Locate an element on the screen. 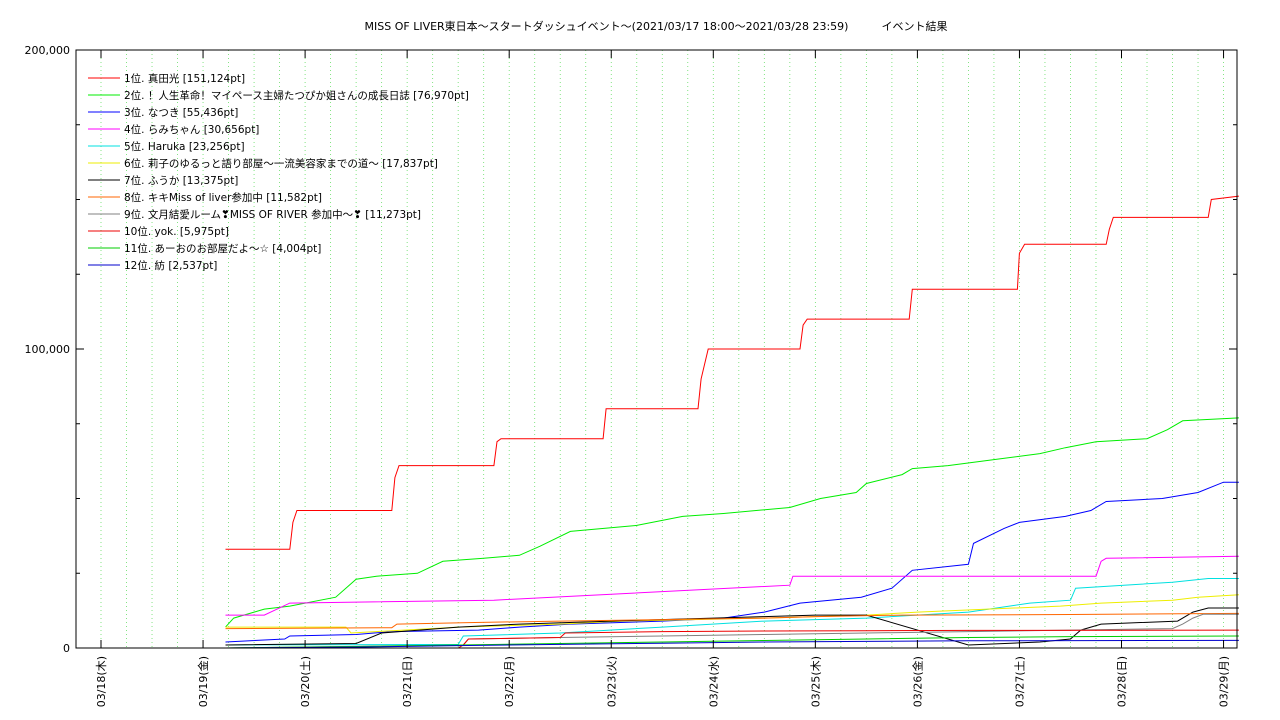 The height and width of the screenshot is (720, 1280). x-tick-label: 03/25(木) is located at coordinates (815, 681).